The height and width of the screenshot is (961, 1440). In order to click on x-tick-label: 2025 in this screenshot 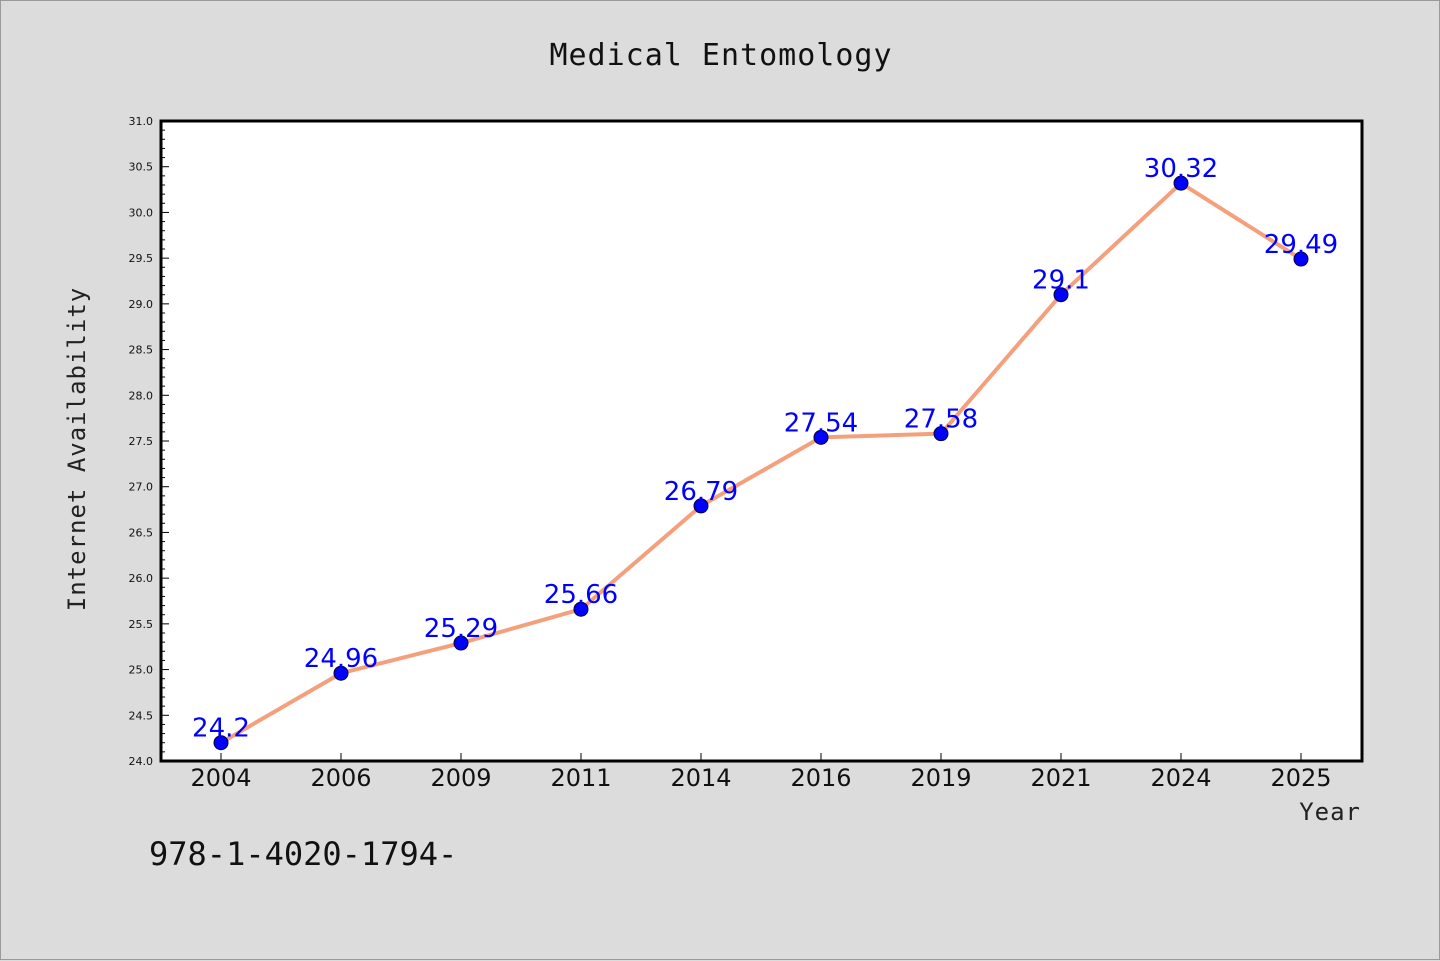, I will do `click(1300, 778)`.